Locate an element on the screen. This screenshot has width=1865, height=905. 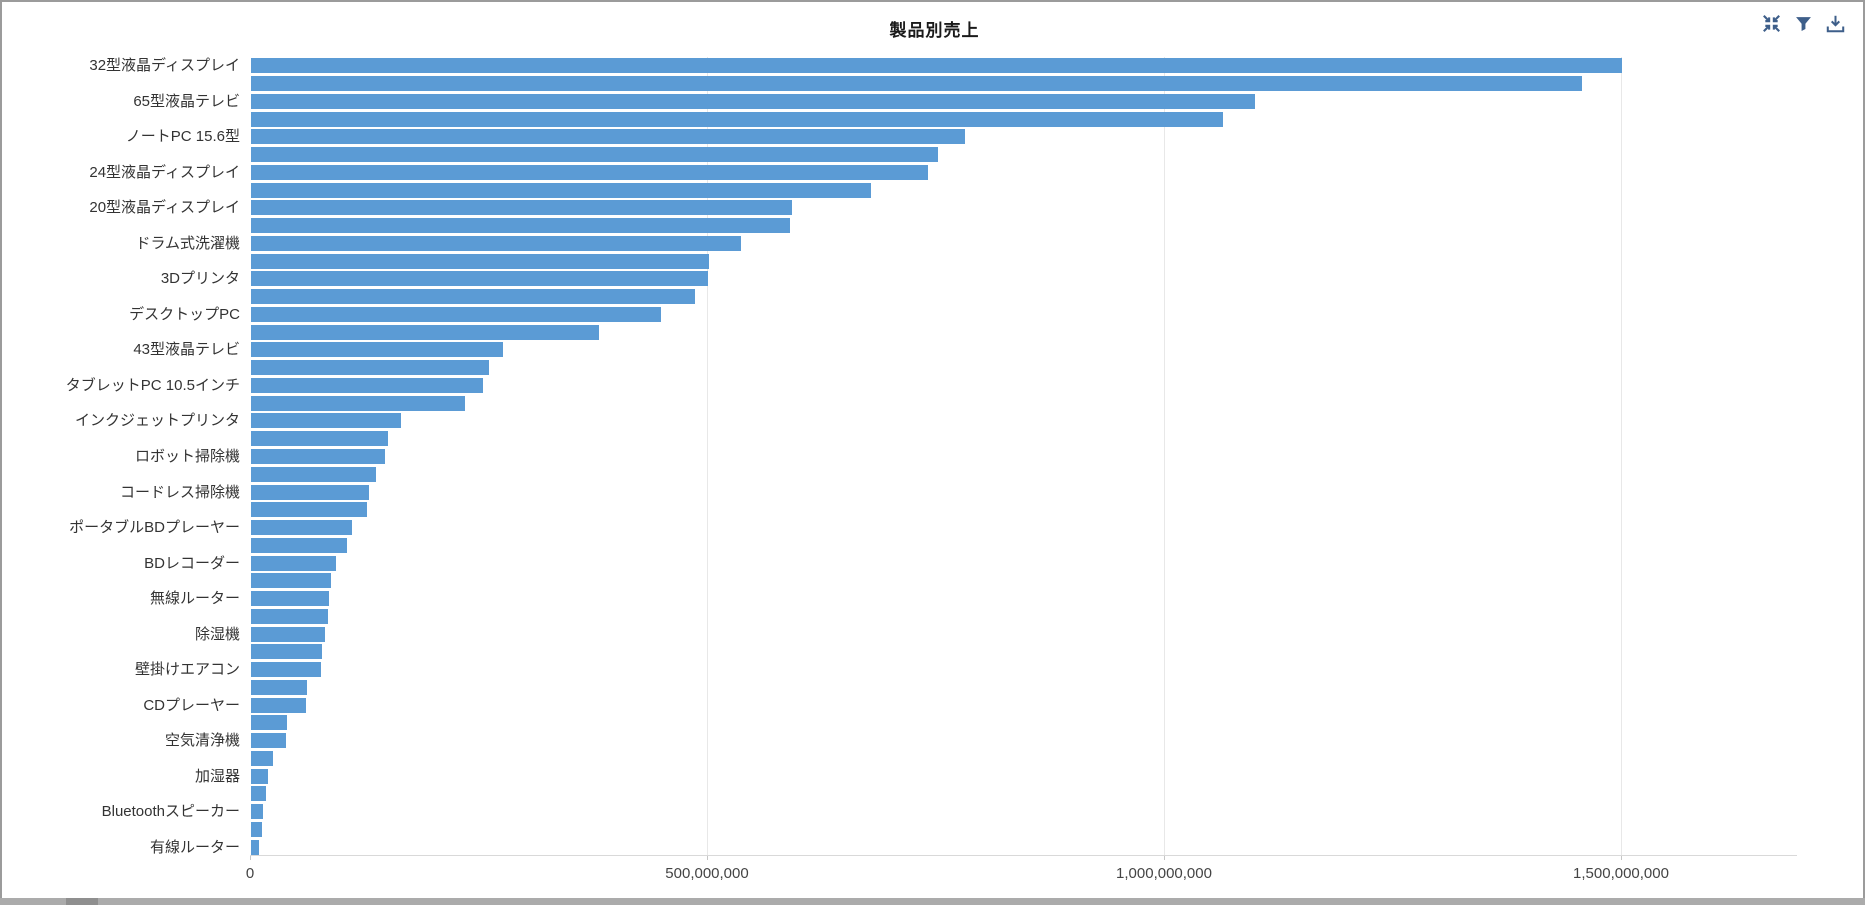
bar-インクジェットプリンタ is located at coordinates (326, 420).